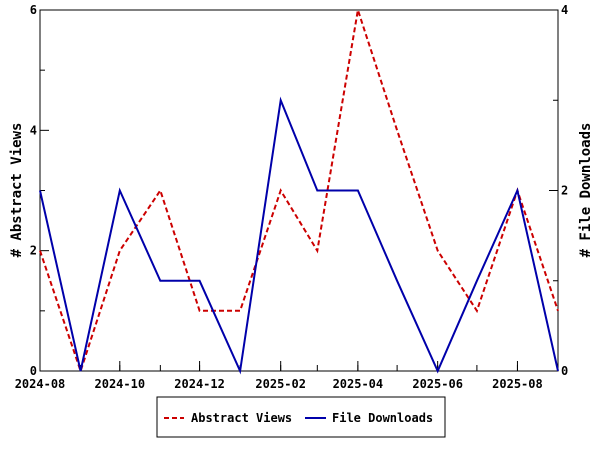 The height and width of the screenshot is (454, 600). I want to click on x-tick-label: 2024-08, so click(40, 384).